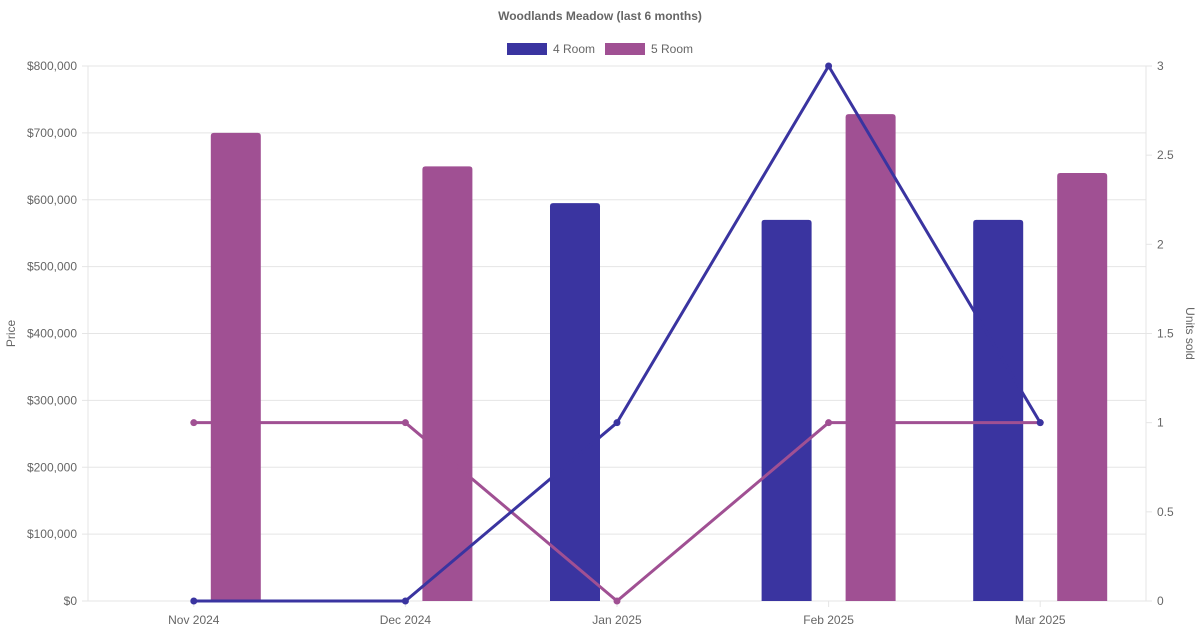 The height and width of the screenshot is (630, 1200). Describe the element at coordinates (1040, 620) in the screenshot. I see `x-tick-label: Mar 2025` at that location.